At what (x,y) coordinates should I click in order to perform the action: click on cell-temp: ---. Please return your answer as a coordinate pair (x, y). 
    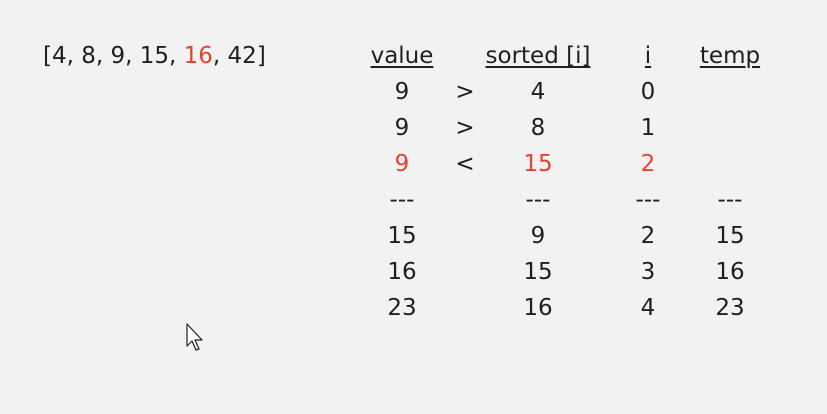
    Looking at the image, I should click on (730, 200).